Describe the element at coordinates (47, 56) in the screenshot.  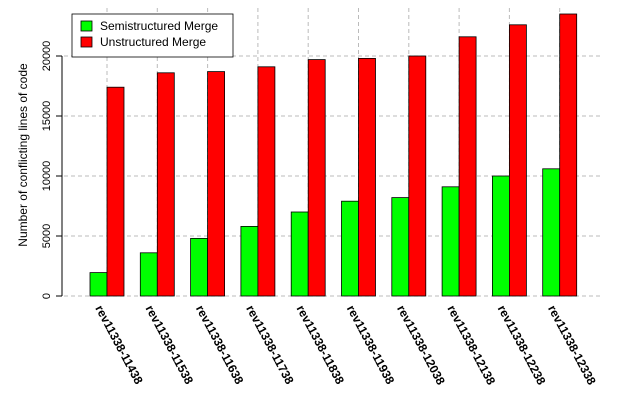
I see `y-tick-label: 20000` at that location.